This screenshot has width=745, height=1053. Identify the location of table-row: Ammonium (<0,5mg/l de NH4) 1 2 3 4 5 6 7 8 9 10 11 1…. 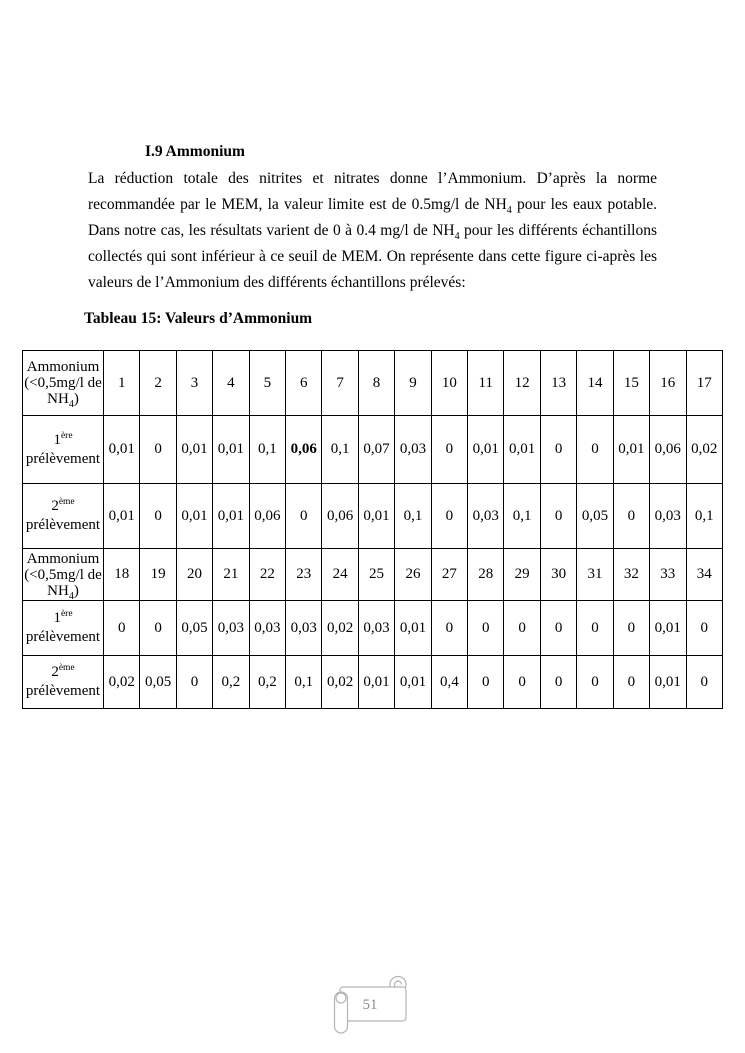
(372, 383).